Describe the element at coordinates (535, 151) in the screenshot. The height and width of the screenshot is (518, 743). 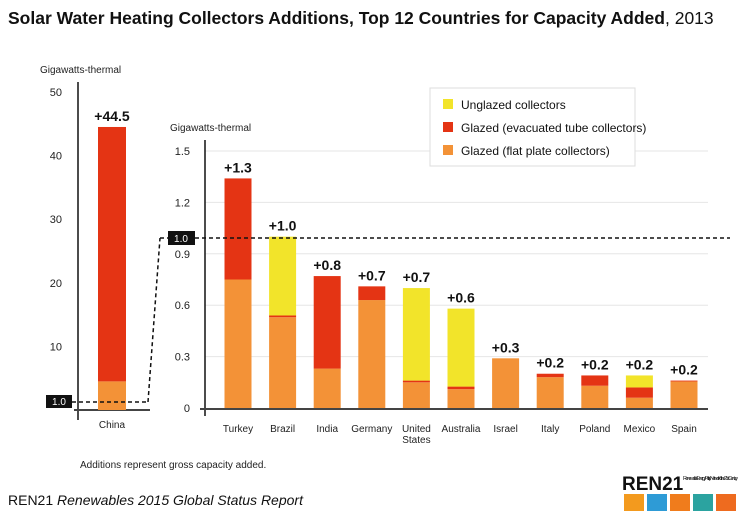
I see `legend-label: Glazed (flat plate collectors)` at that location.